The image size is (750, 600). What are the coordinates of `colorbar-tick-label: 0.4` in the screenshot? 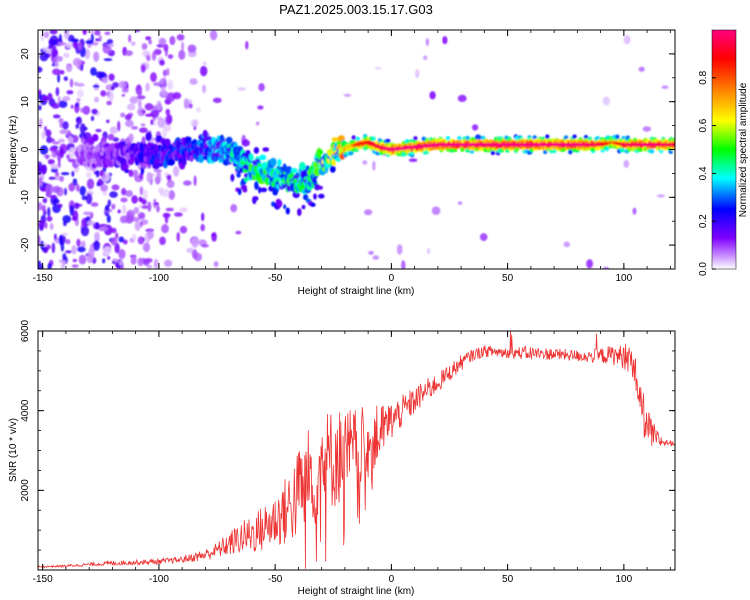 It's located at (703, 173).